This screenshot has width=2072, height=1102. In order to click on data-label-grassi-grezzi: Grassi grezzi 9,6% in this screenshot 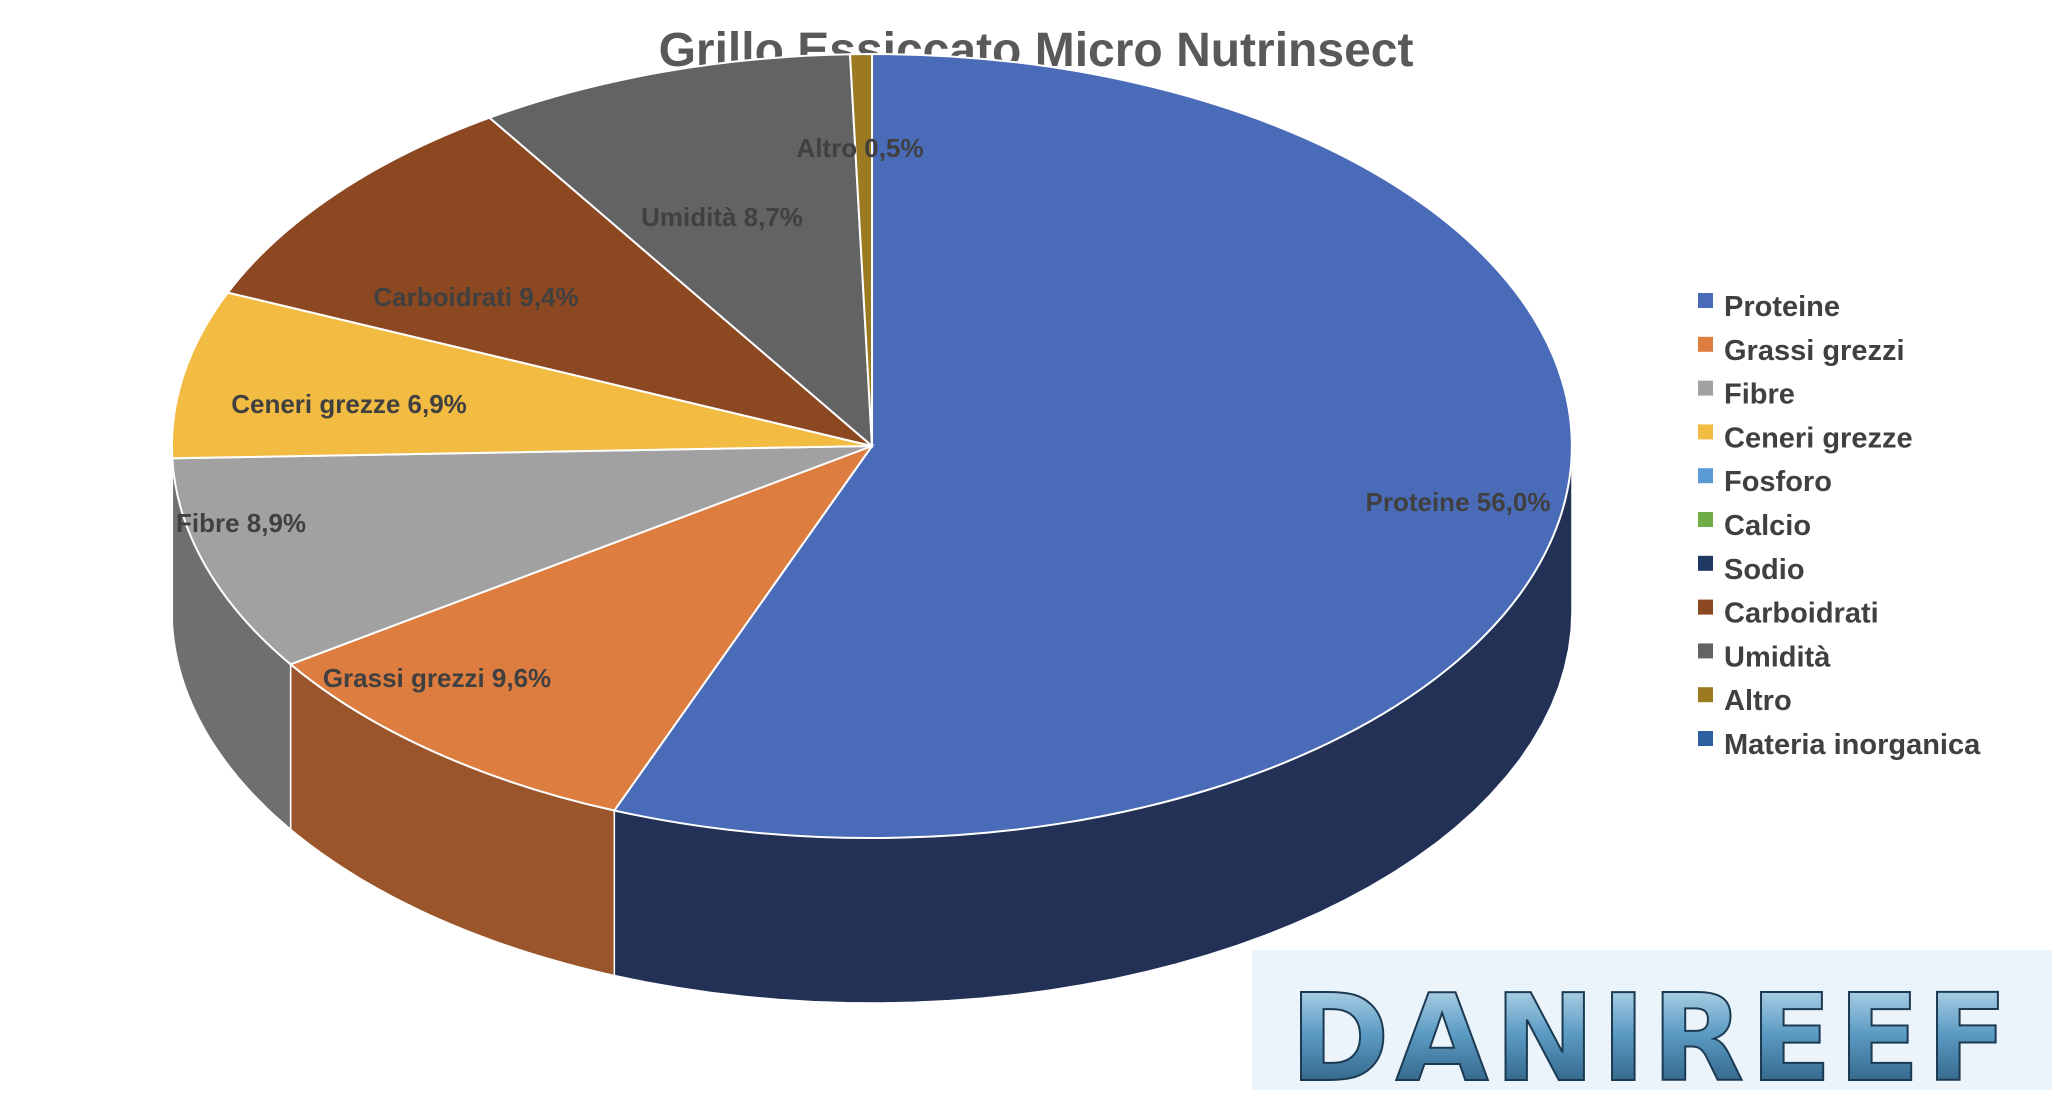, I will do `click(437, 678)`.